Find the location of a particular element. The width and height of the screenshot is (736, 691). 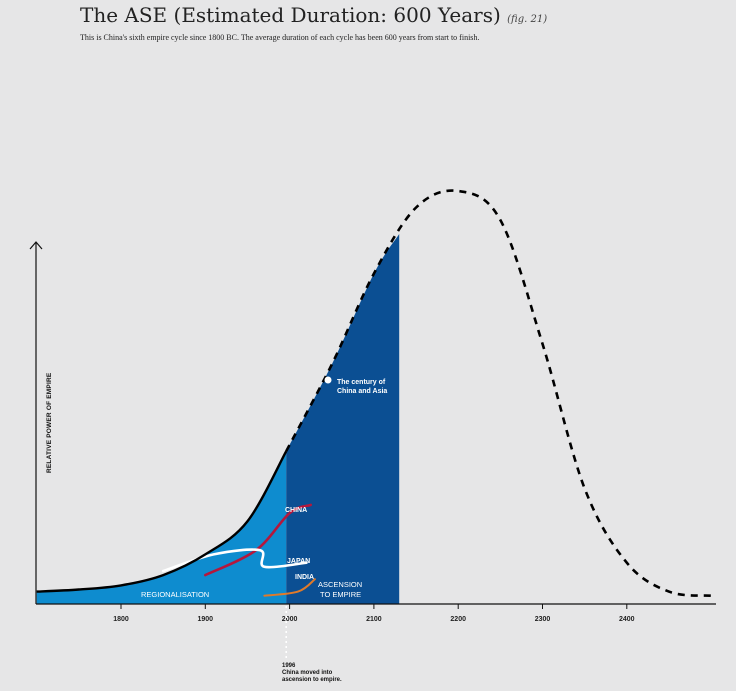

note-line2: China moved into is located at coordinates (307, 673).